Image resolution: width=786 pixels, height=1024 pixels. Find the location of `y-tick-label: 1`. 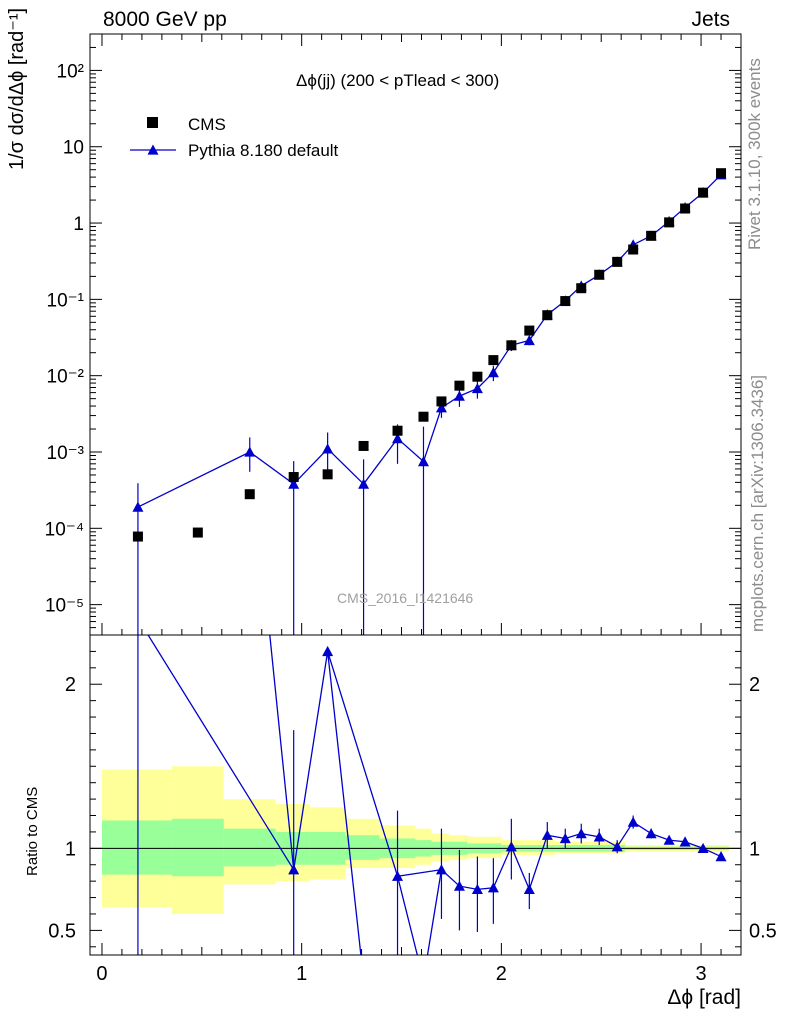

y-tick-label: 1 is located at coordinates (78, 224).